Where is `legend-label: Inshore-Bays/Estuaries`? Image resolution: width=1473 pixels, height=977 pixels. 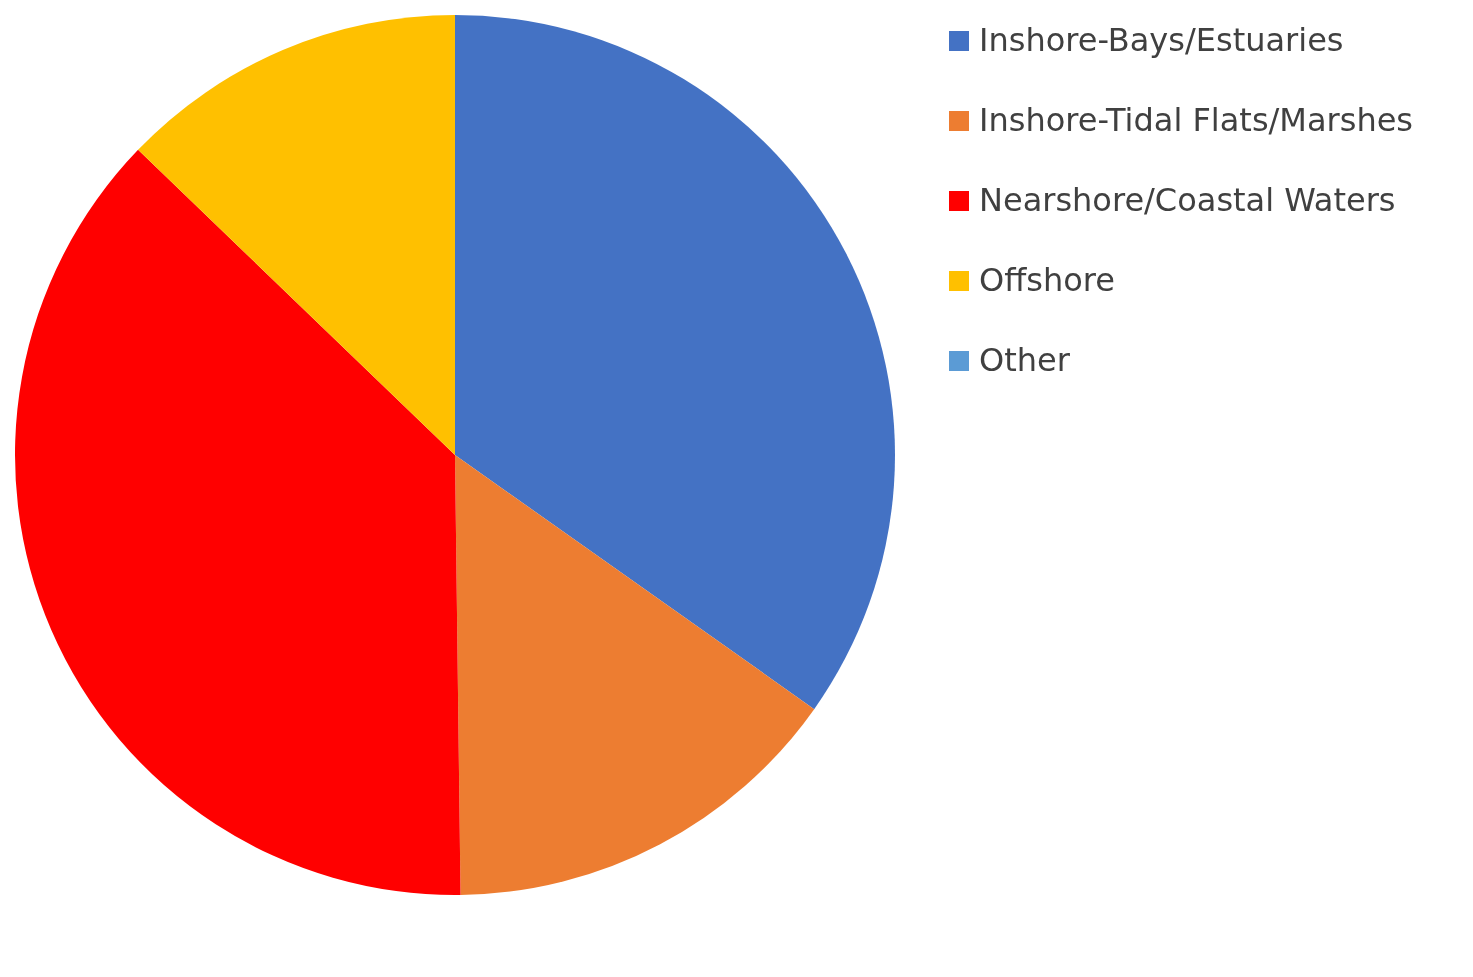
legend-label: Inshore-Bays/Estuaries is located at coordinates (1161, 40).